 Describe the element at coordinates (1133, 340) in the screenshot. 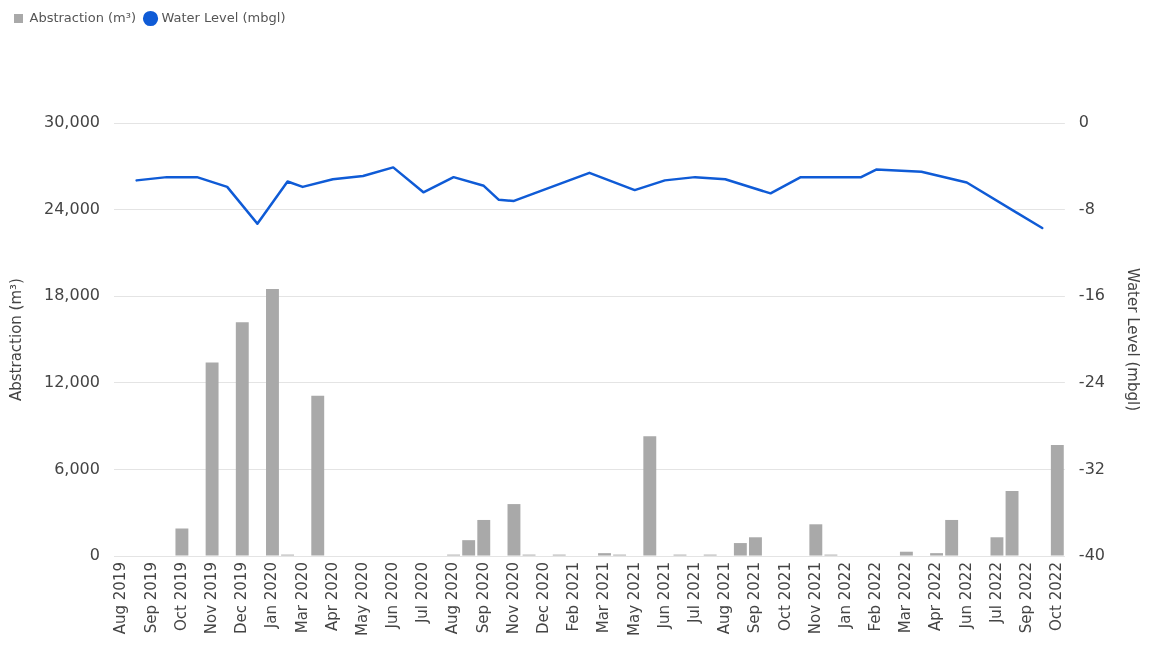

I see `y2-axis-title: Water Level (mbgl)` at that location.